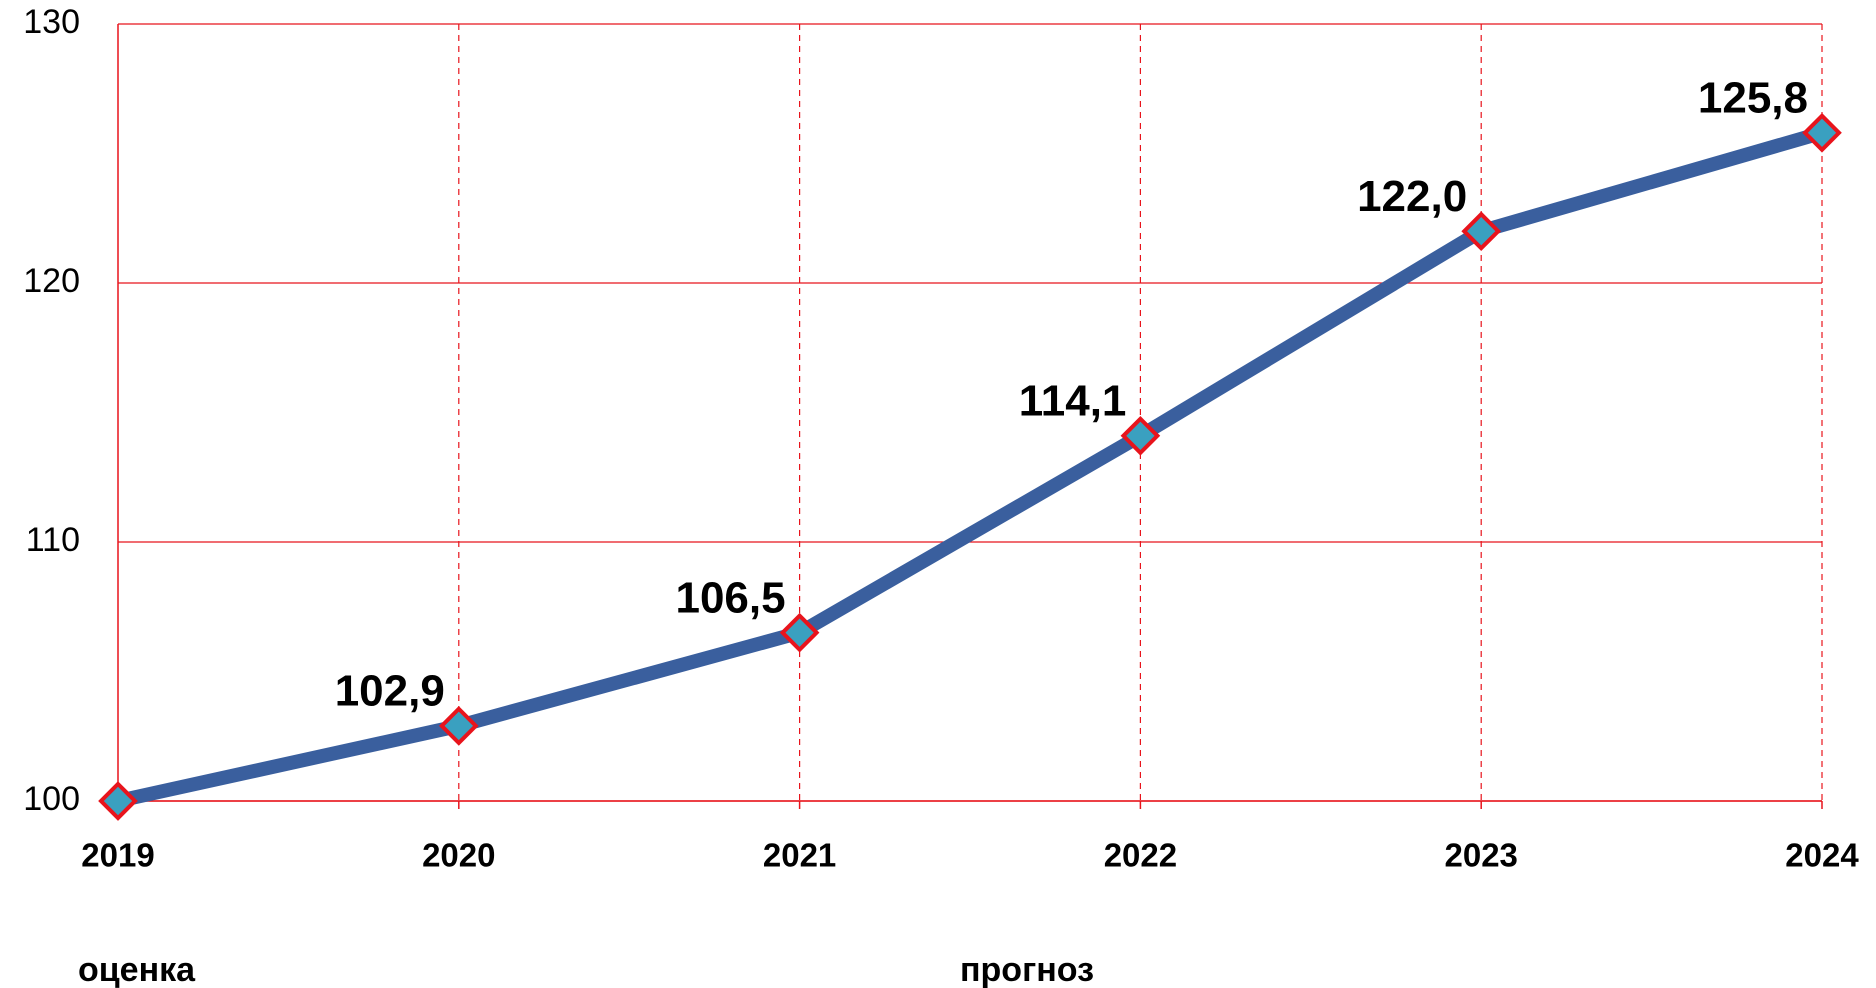  What do you see at coordinates (53, 540) in the screenshot?
I see `y-tick-label: 110` at bounding box center [53, 540].